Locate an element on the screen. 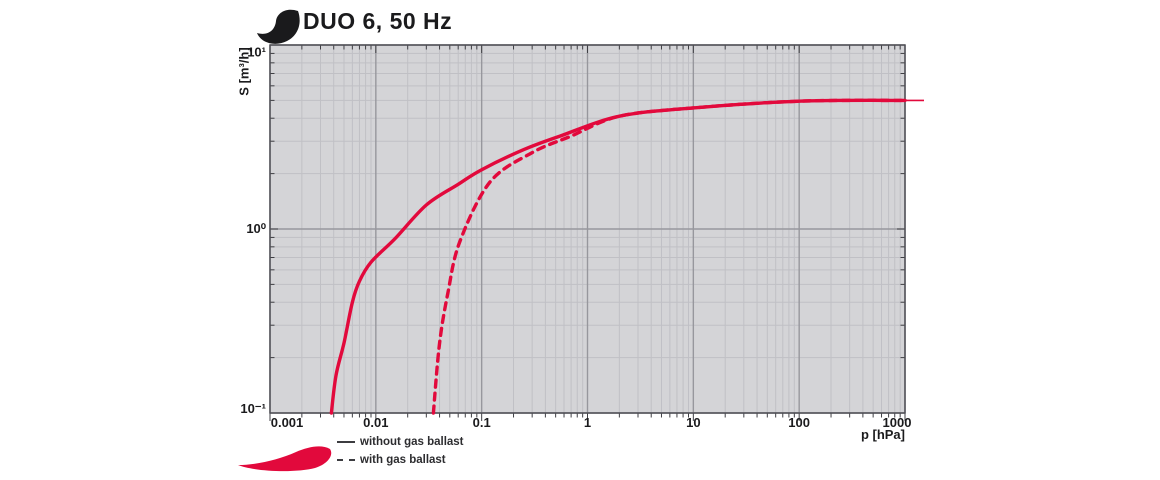 This screenshot has height=480, width=1160. legend-item-without-gas-ballast: without gas ballast is located at coordinates (400, 442).